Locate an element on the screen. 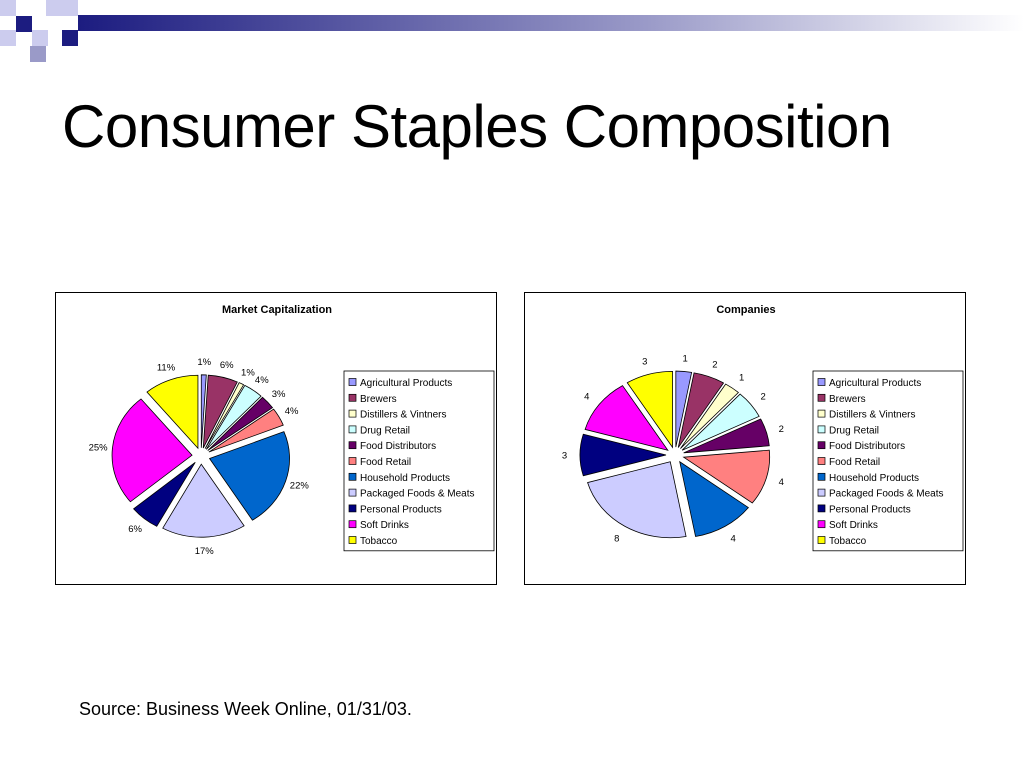  data-label-agricultural-products: 1% is located at coordinates (204, 362).